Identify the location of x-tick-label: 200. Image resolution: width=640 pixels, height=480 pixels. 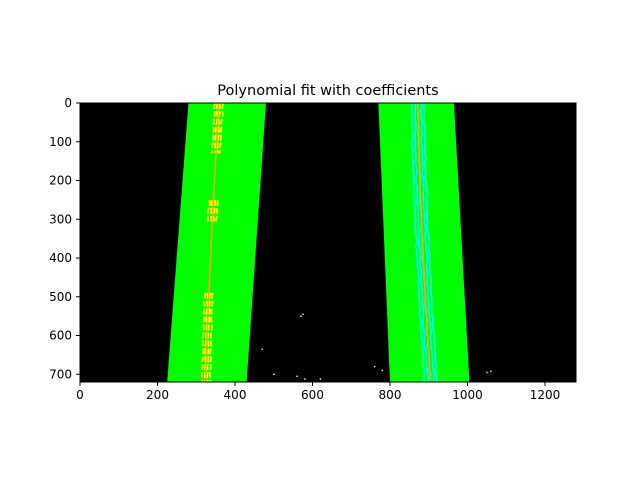
(157, 395).